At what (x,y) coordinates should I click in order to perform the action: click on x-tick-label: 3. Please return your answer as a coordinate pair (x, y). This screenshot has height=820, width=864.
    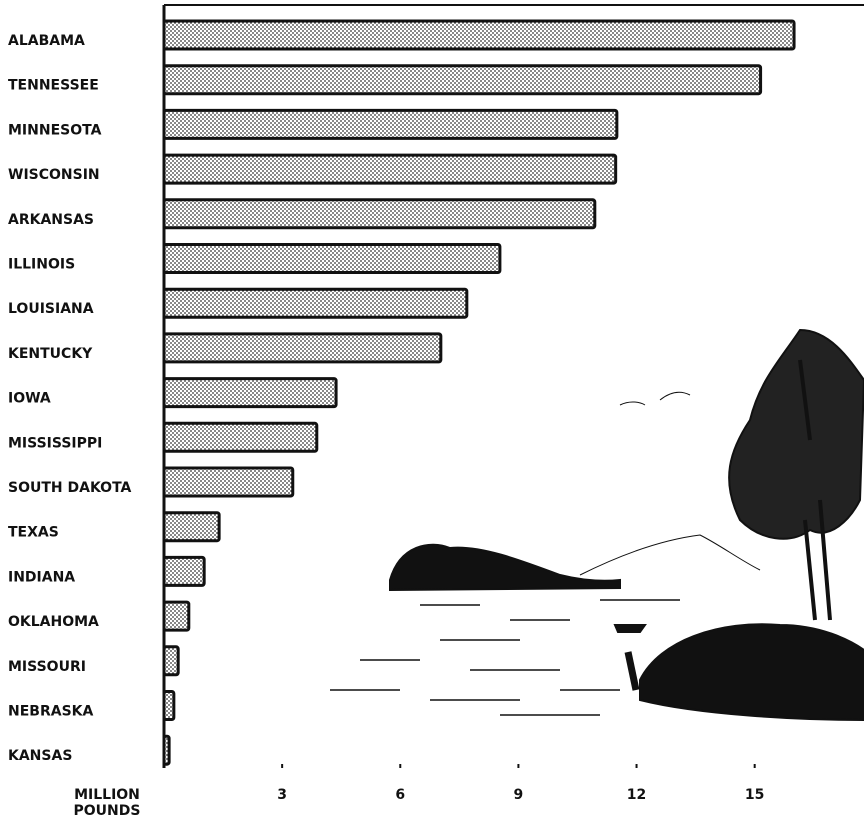
    Looking at the image, I should click on (282, 795).